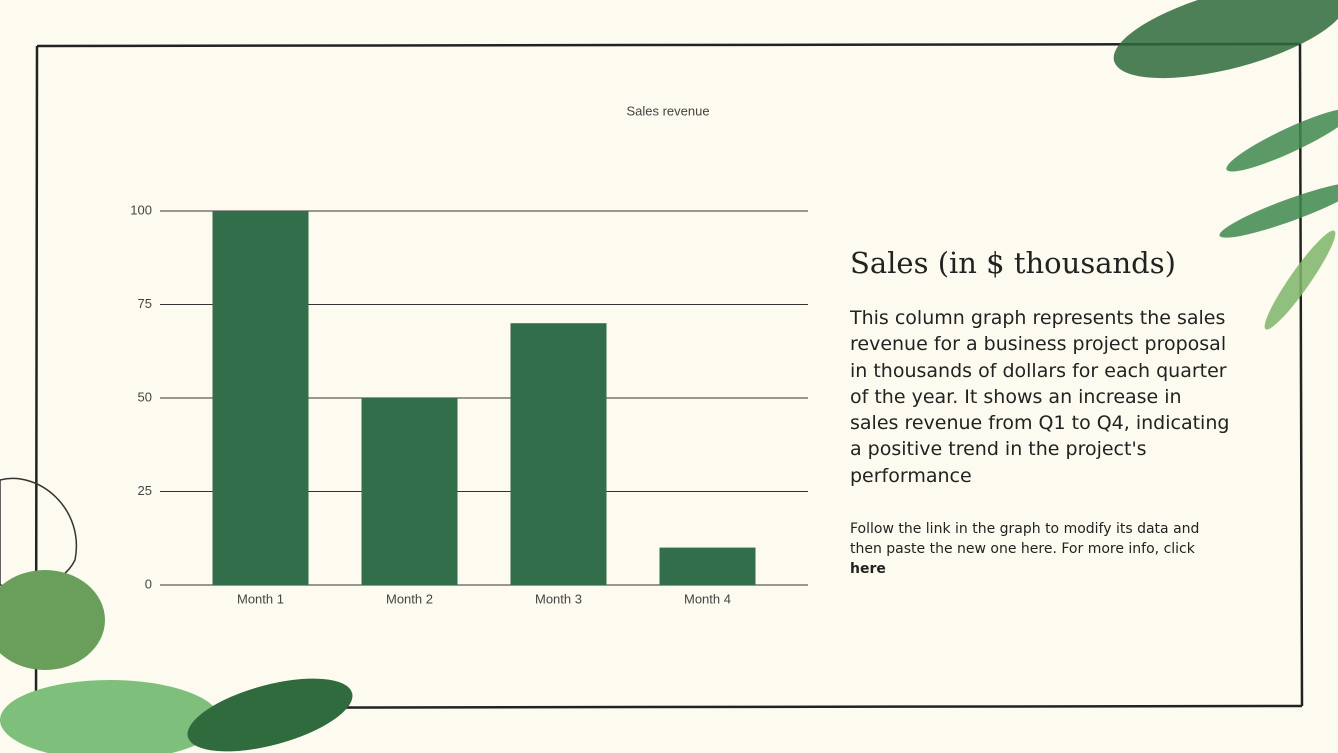 Image resolution: width=1338 pixels, height=753 pixels. I want to click on x-tick-label: Month 3, so click(558, 598).